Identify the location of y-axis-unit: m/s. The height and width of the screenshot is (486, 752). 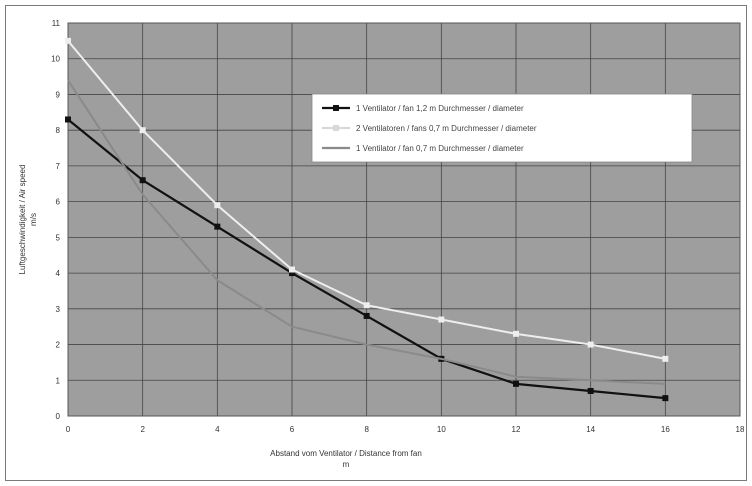
(33, 219).